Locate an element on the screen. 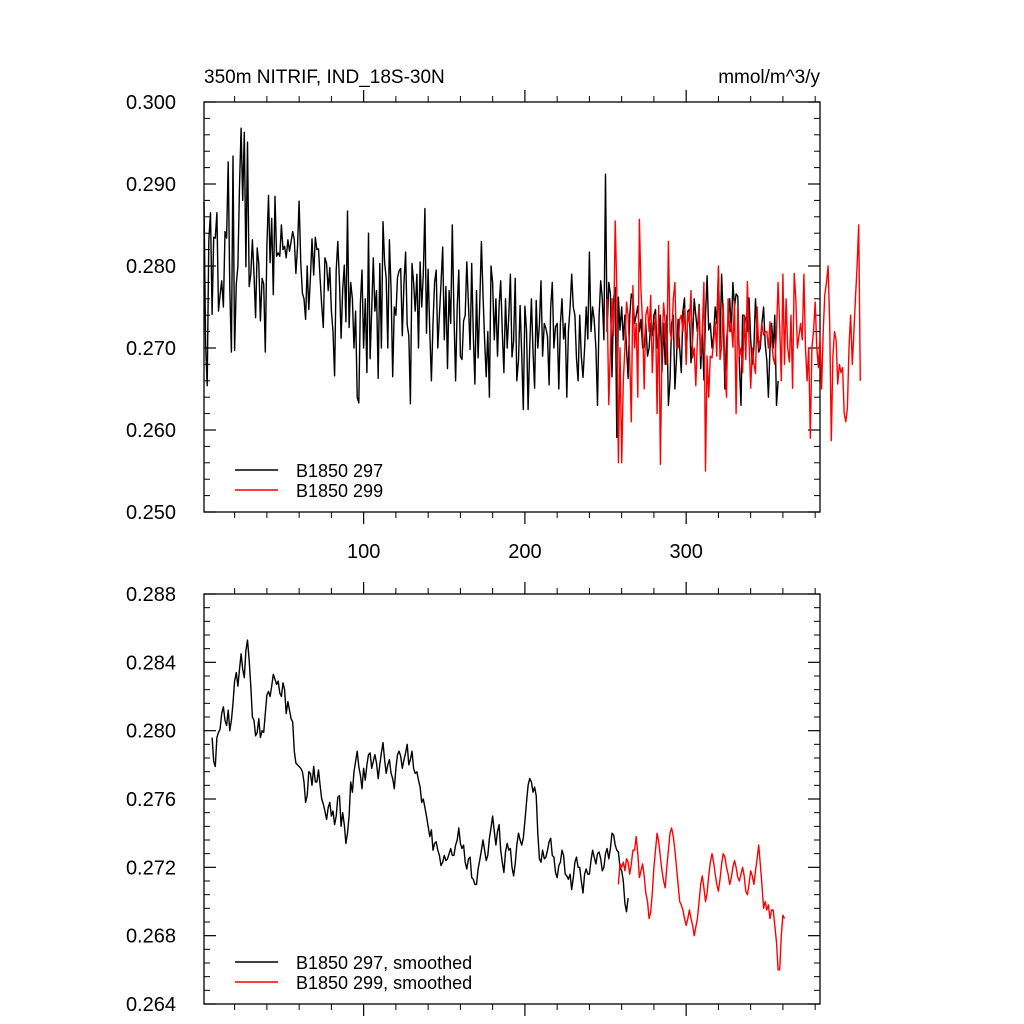 This screenshot has width=1024, height=1024. top-y-tick-label: 0.290 is located at coordinates (151, 185).